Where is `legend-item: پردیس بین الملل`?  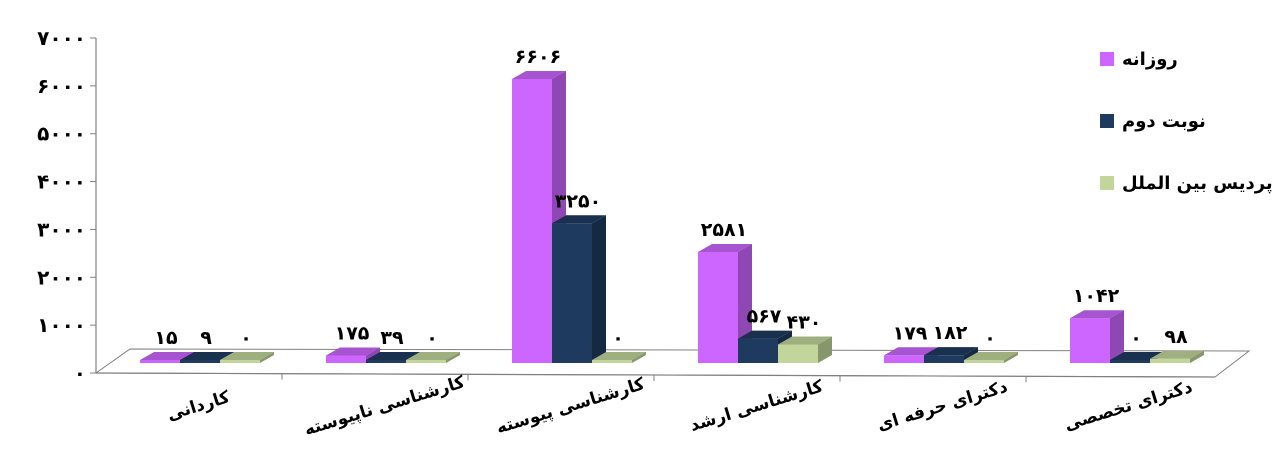
legend-item: پردیس بین الملل is located at coordinates (1186, 183).